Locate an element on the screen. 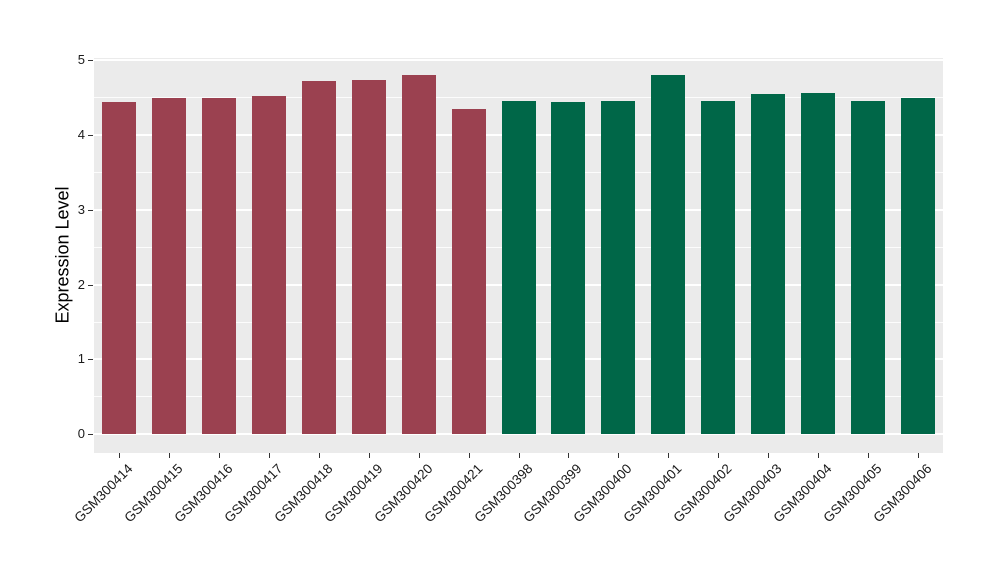 This screenshot has height=580, width=1000. bar-GSM300404 is located at coordinates (818, 264).